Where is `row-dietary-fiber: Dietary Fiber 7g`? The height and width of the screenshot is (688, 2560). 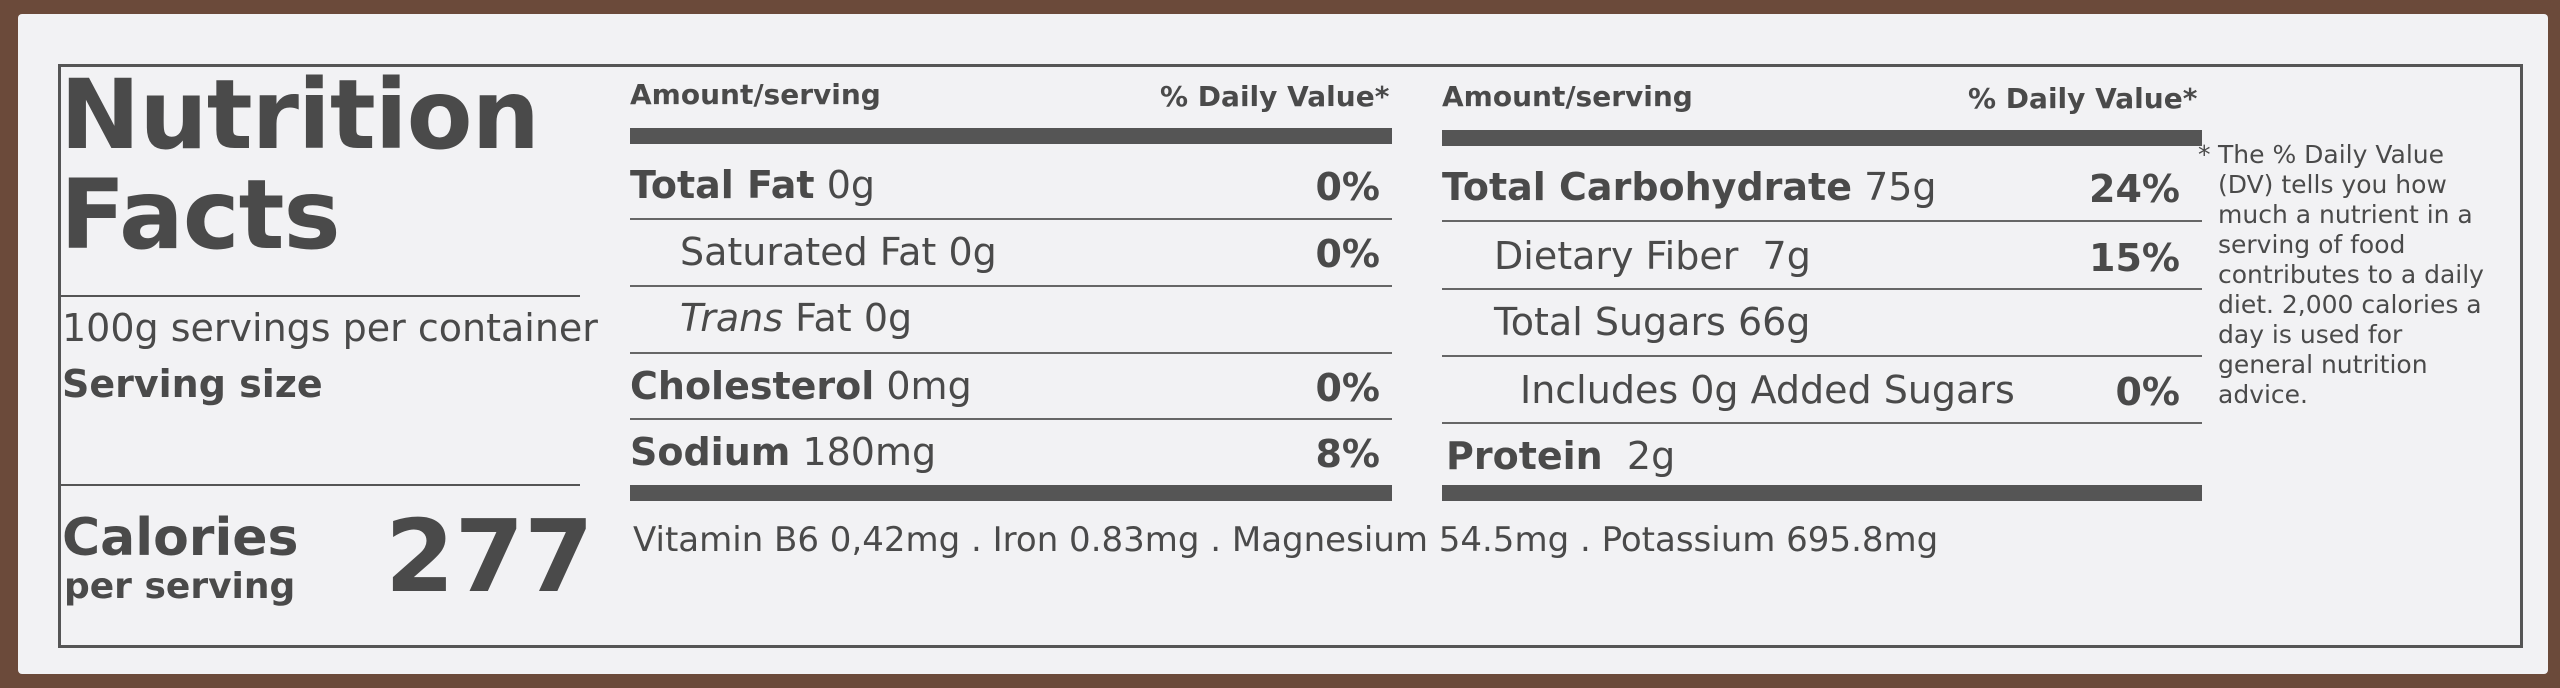
row-dietary-fiber: Dietary Fiber 7g is located at coordinates (1652, 256).